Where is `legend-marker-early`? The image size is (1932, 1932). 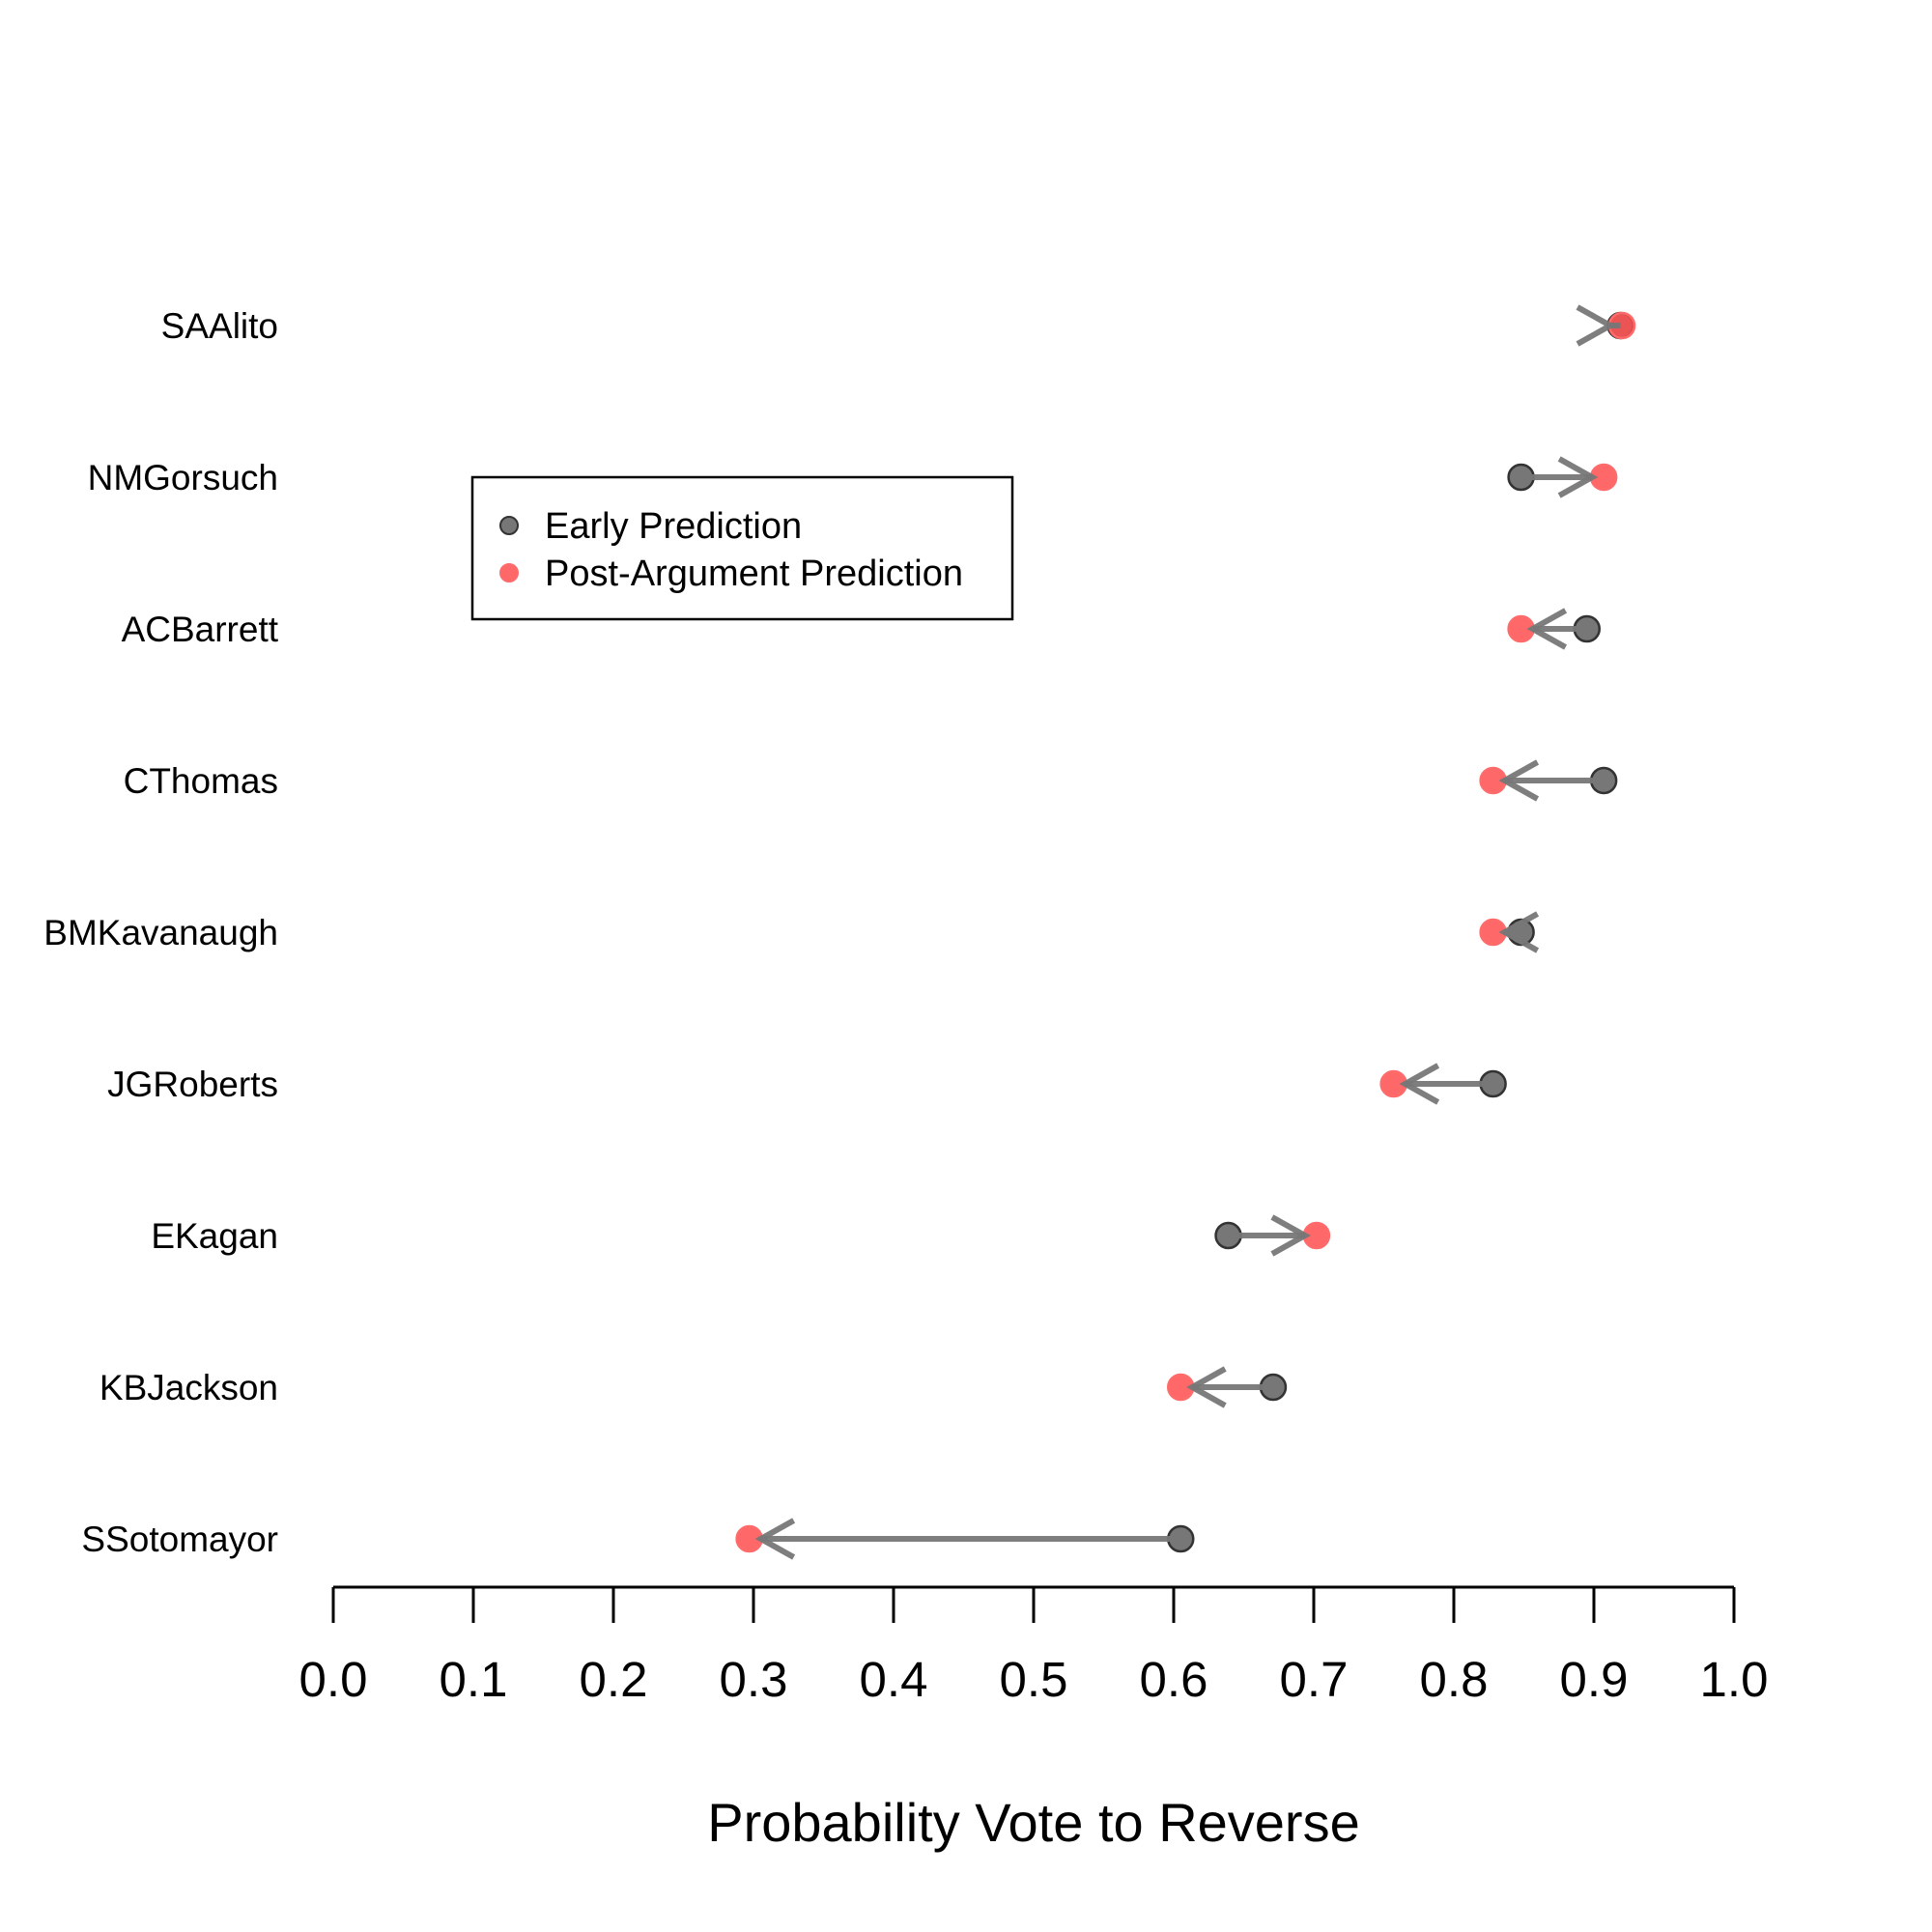 legend-marker-early is located at coordinates (509, 525).